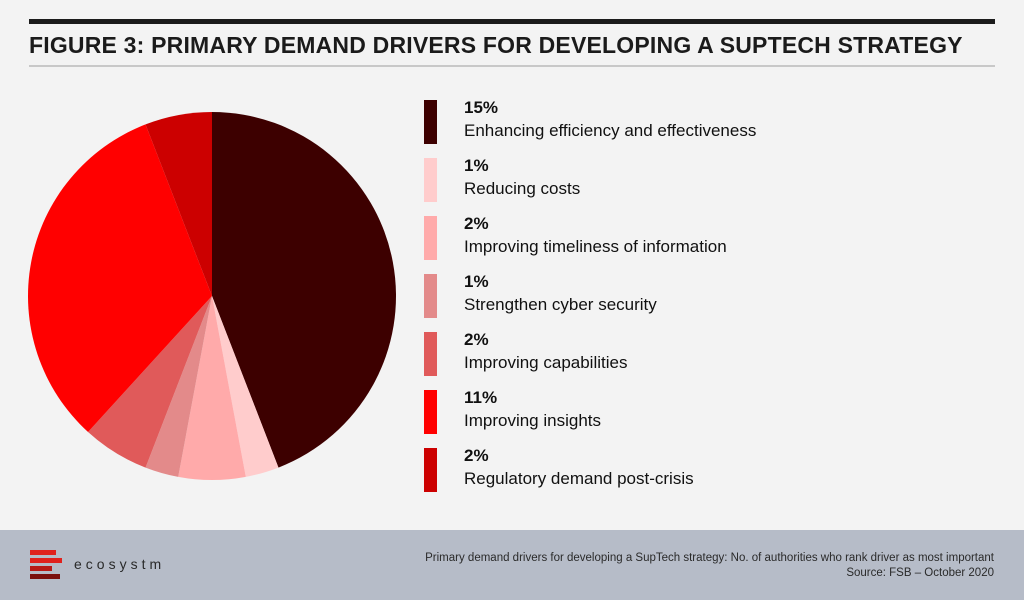 Image resolution: width=1024 pixels, height=600 pixels. Describe the element at coordinates (512, 66) in the screenshot. I see `title-divider` at that location.